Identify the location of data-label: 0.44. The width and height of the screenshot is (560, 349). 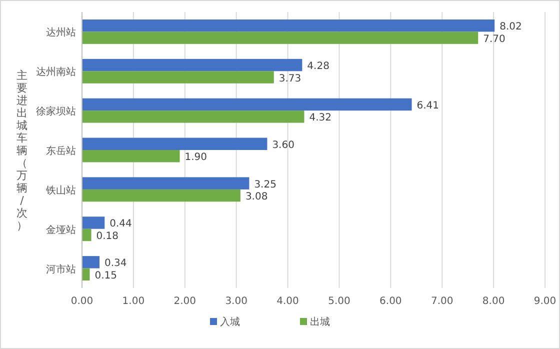
(121, 224).